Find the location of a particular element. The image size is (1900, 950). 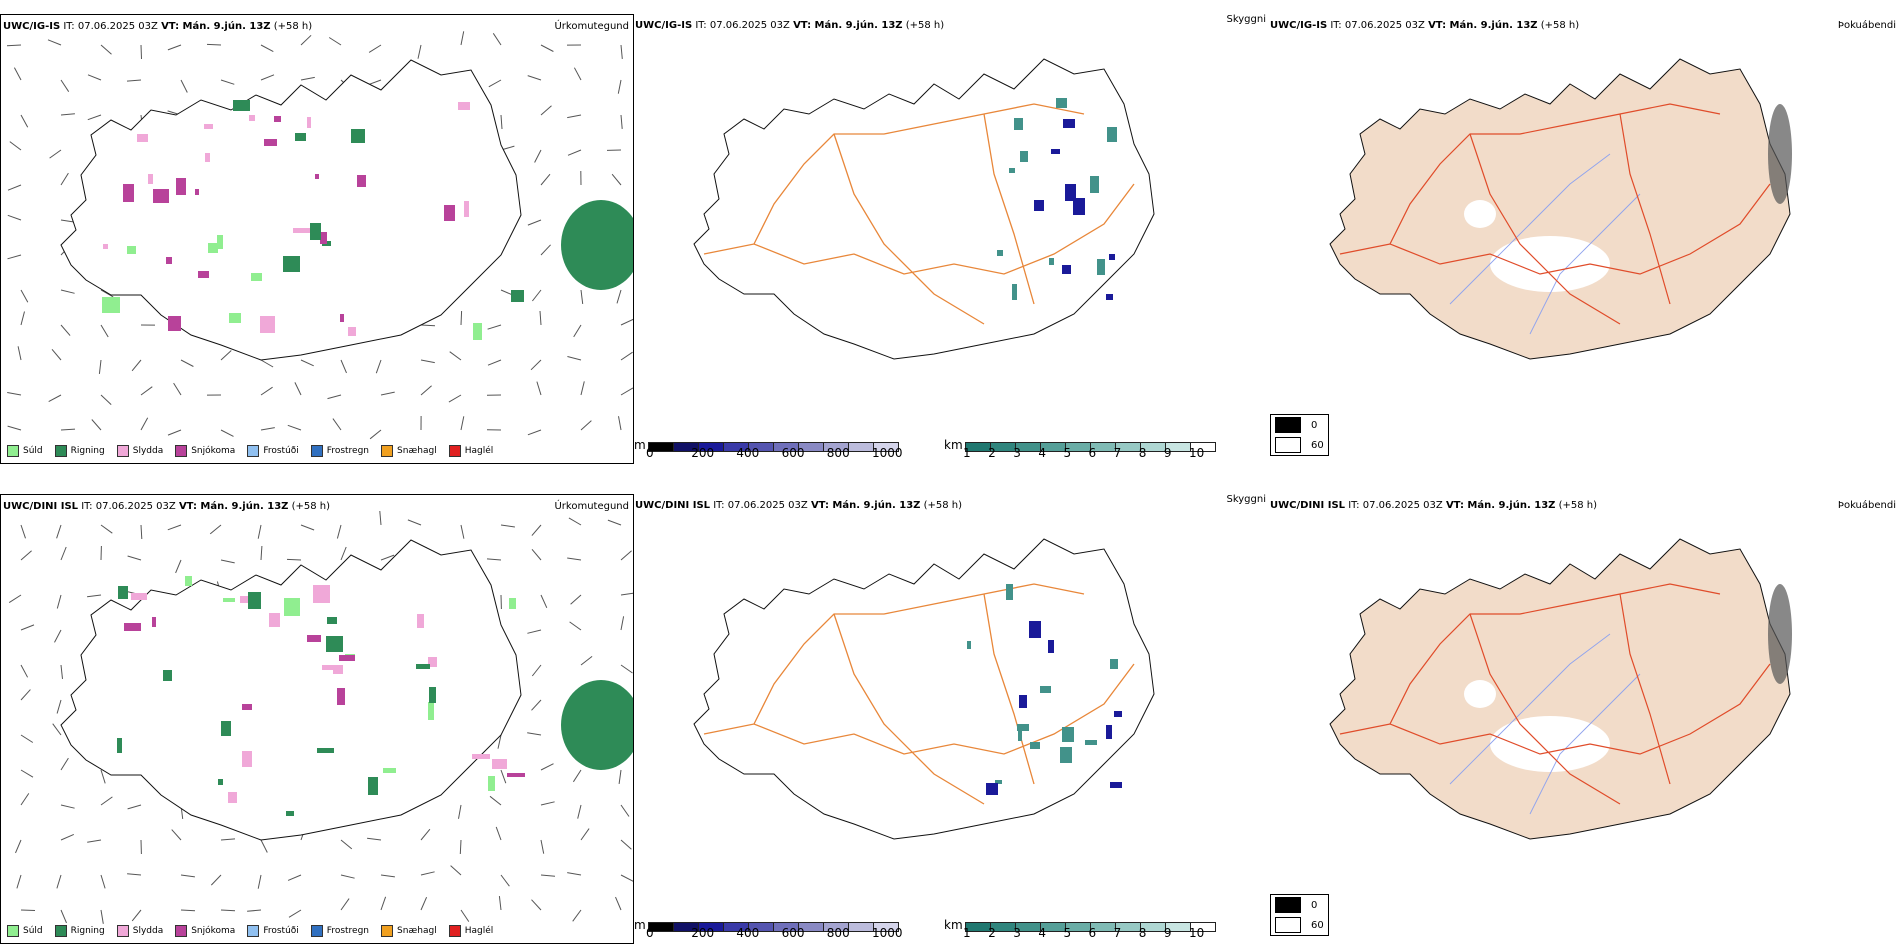

lead-time: (+58 h) is located at coordinates (1578, 505).